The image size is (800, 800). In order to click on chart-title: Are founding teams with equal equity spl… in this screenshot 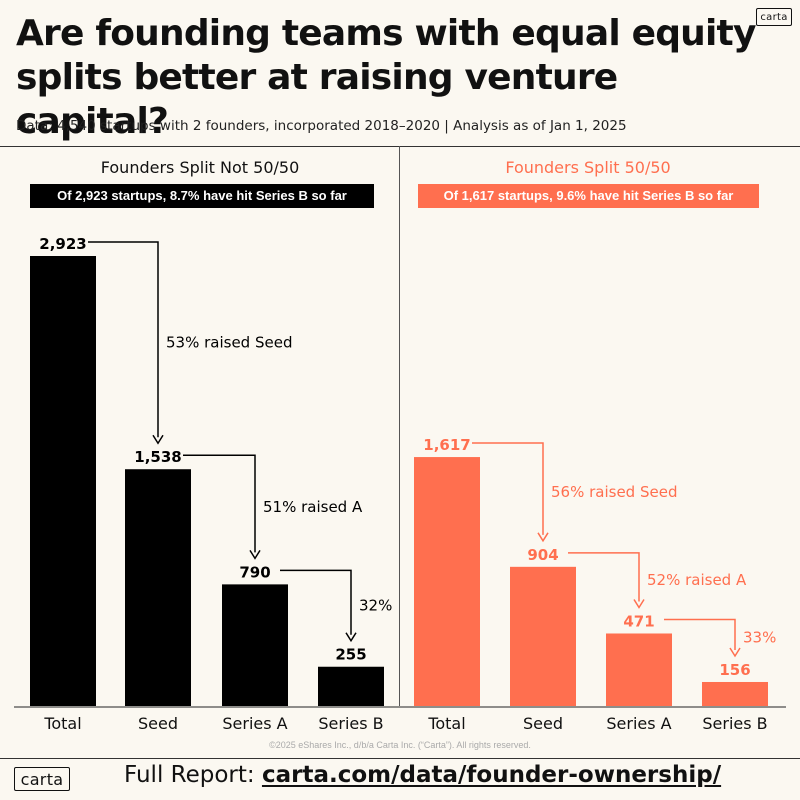, I will do `click(386, 77)`.